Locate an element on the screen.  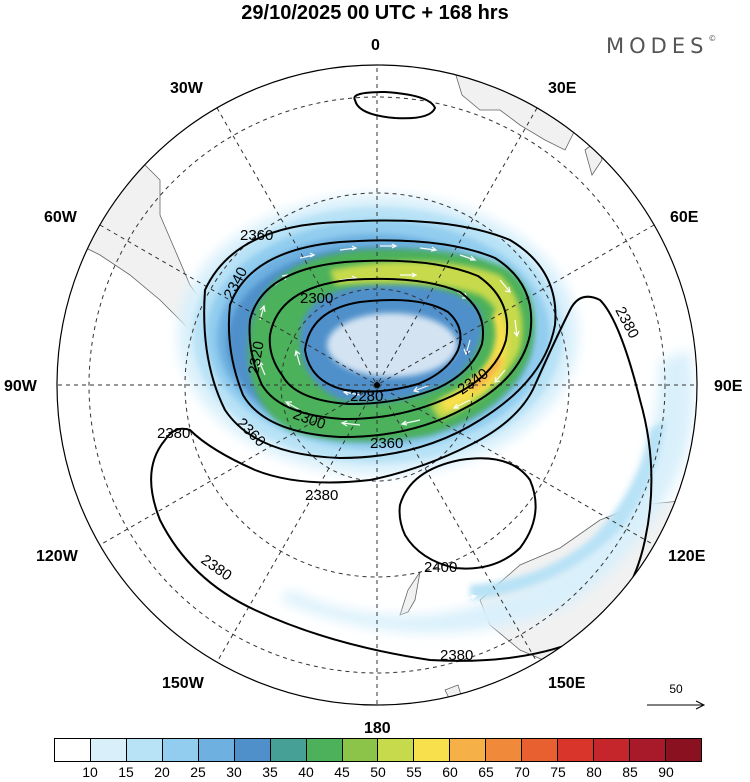
colorbar-tick-label: 45 is located at coordinates (342, 772).